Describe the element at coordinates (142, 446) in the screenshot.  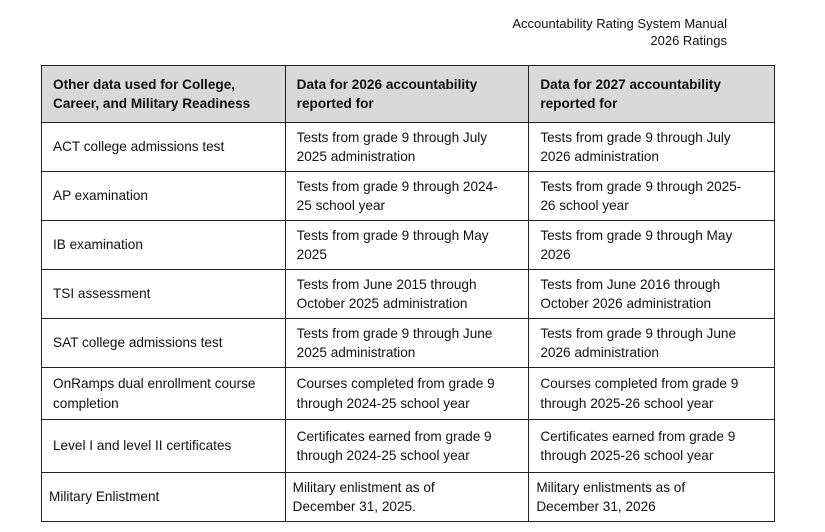
I see `cell-line: Level I and level II certificates` at that location.